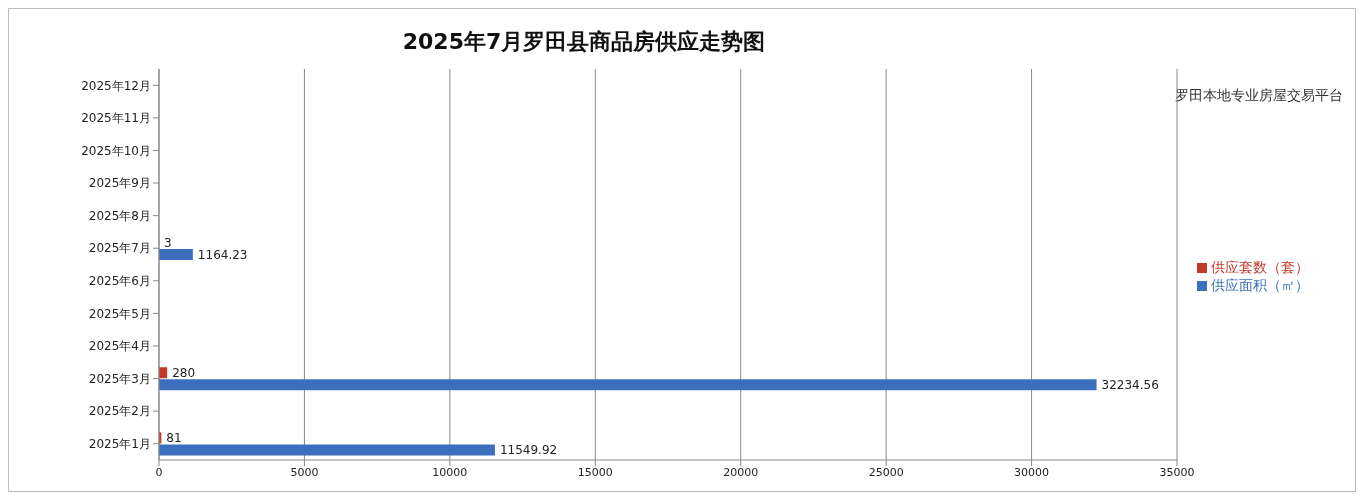  Describe the element at coordinates (119, 313) in the screenshot. I see `y-tick-label: 2025年5月` at that location.